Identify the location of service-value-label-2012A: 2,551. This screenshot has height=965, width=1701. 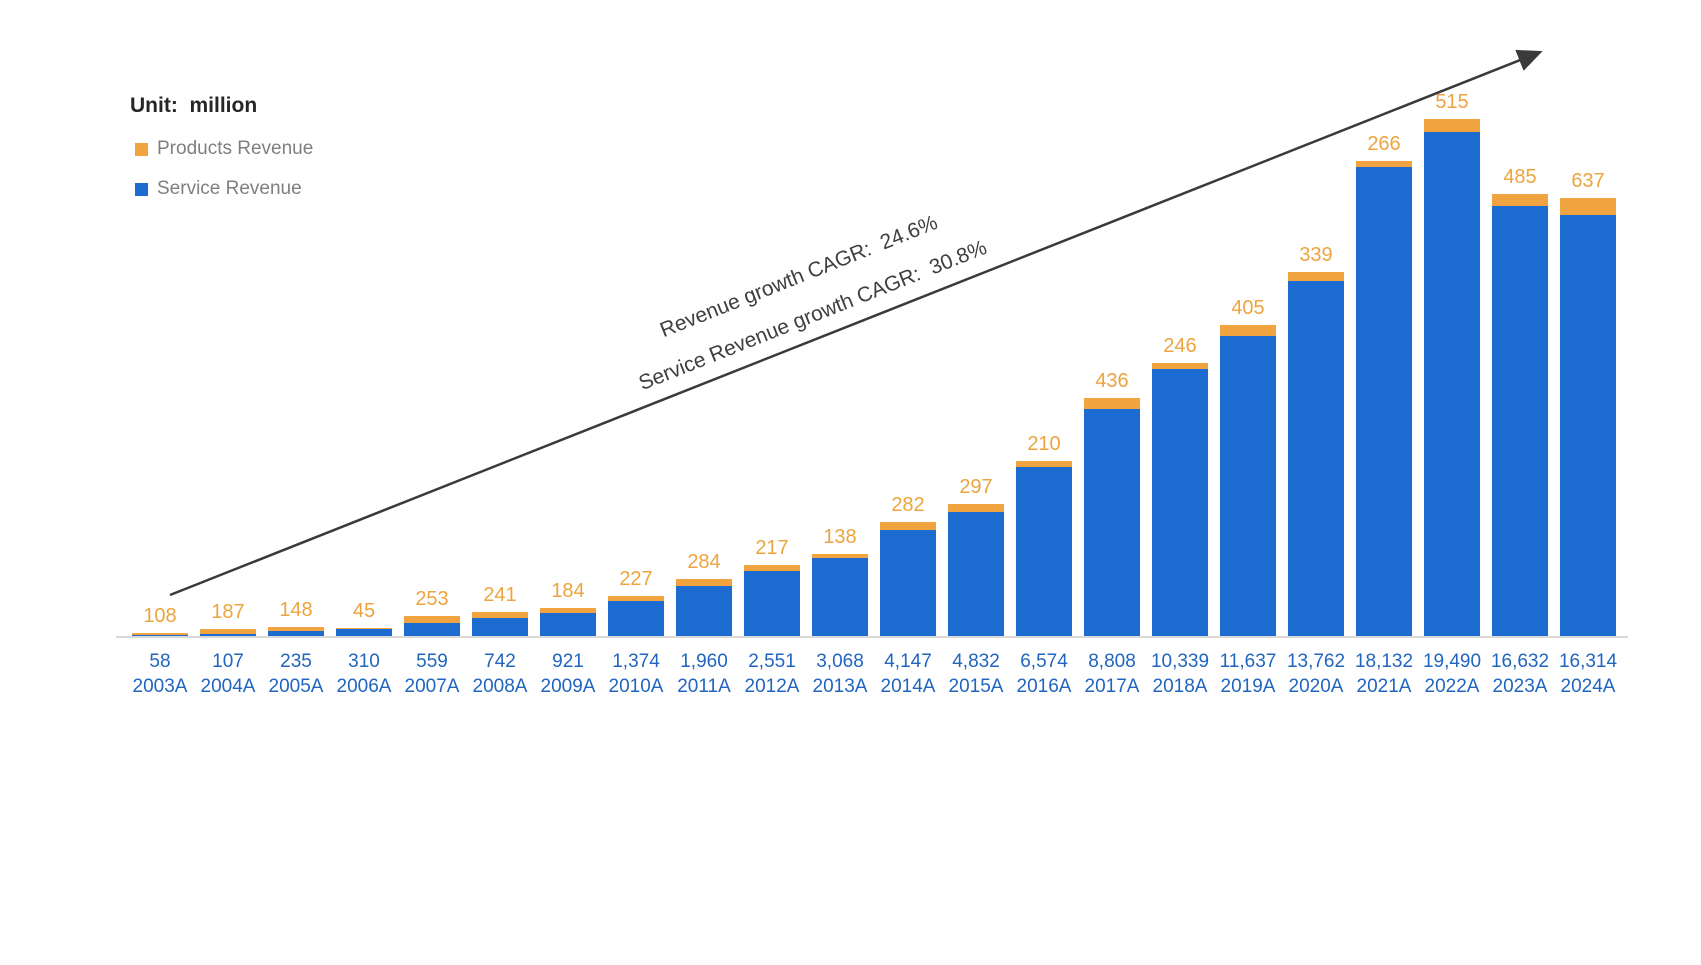
(772, 661).